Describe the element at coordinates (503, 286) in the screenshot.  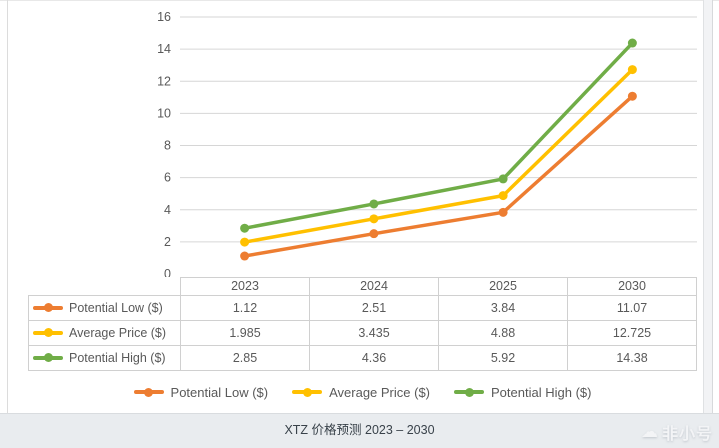
I see `year-column-header: 2025` at that location.